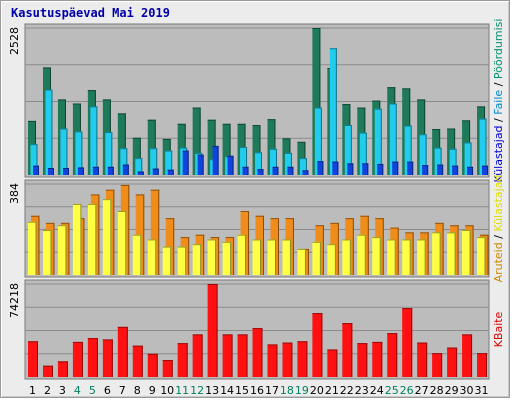 The image size is (512, 400). Describe the element at coordinates (302, 390) in the screenshot. I see `x-tick-label: 19` at that location.